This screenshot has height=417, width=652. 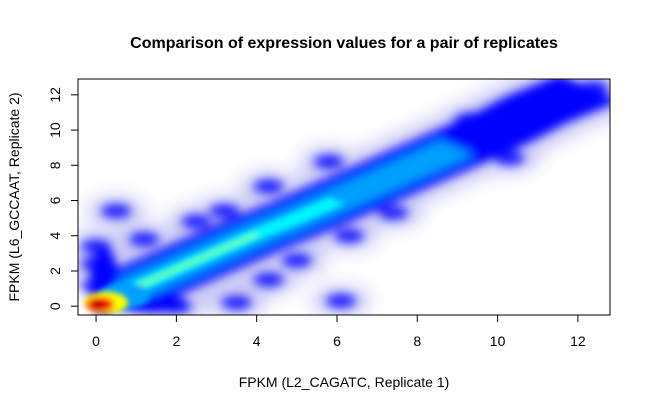 What do you see at coordinates (578, 341) in the screenshot?
I see `x-tick-label: 12` at bounding box center [578, 341].